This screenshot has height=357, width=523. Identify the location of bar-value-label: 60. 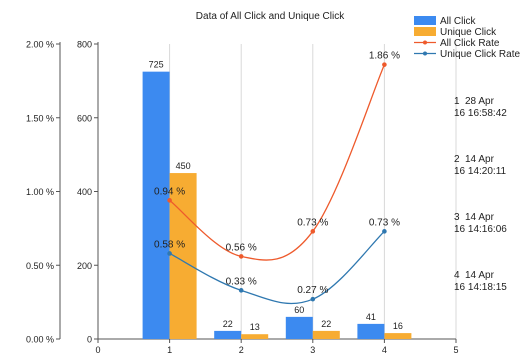
(299, 310).